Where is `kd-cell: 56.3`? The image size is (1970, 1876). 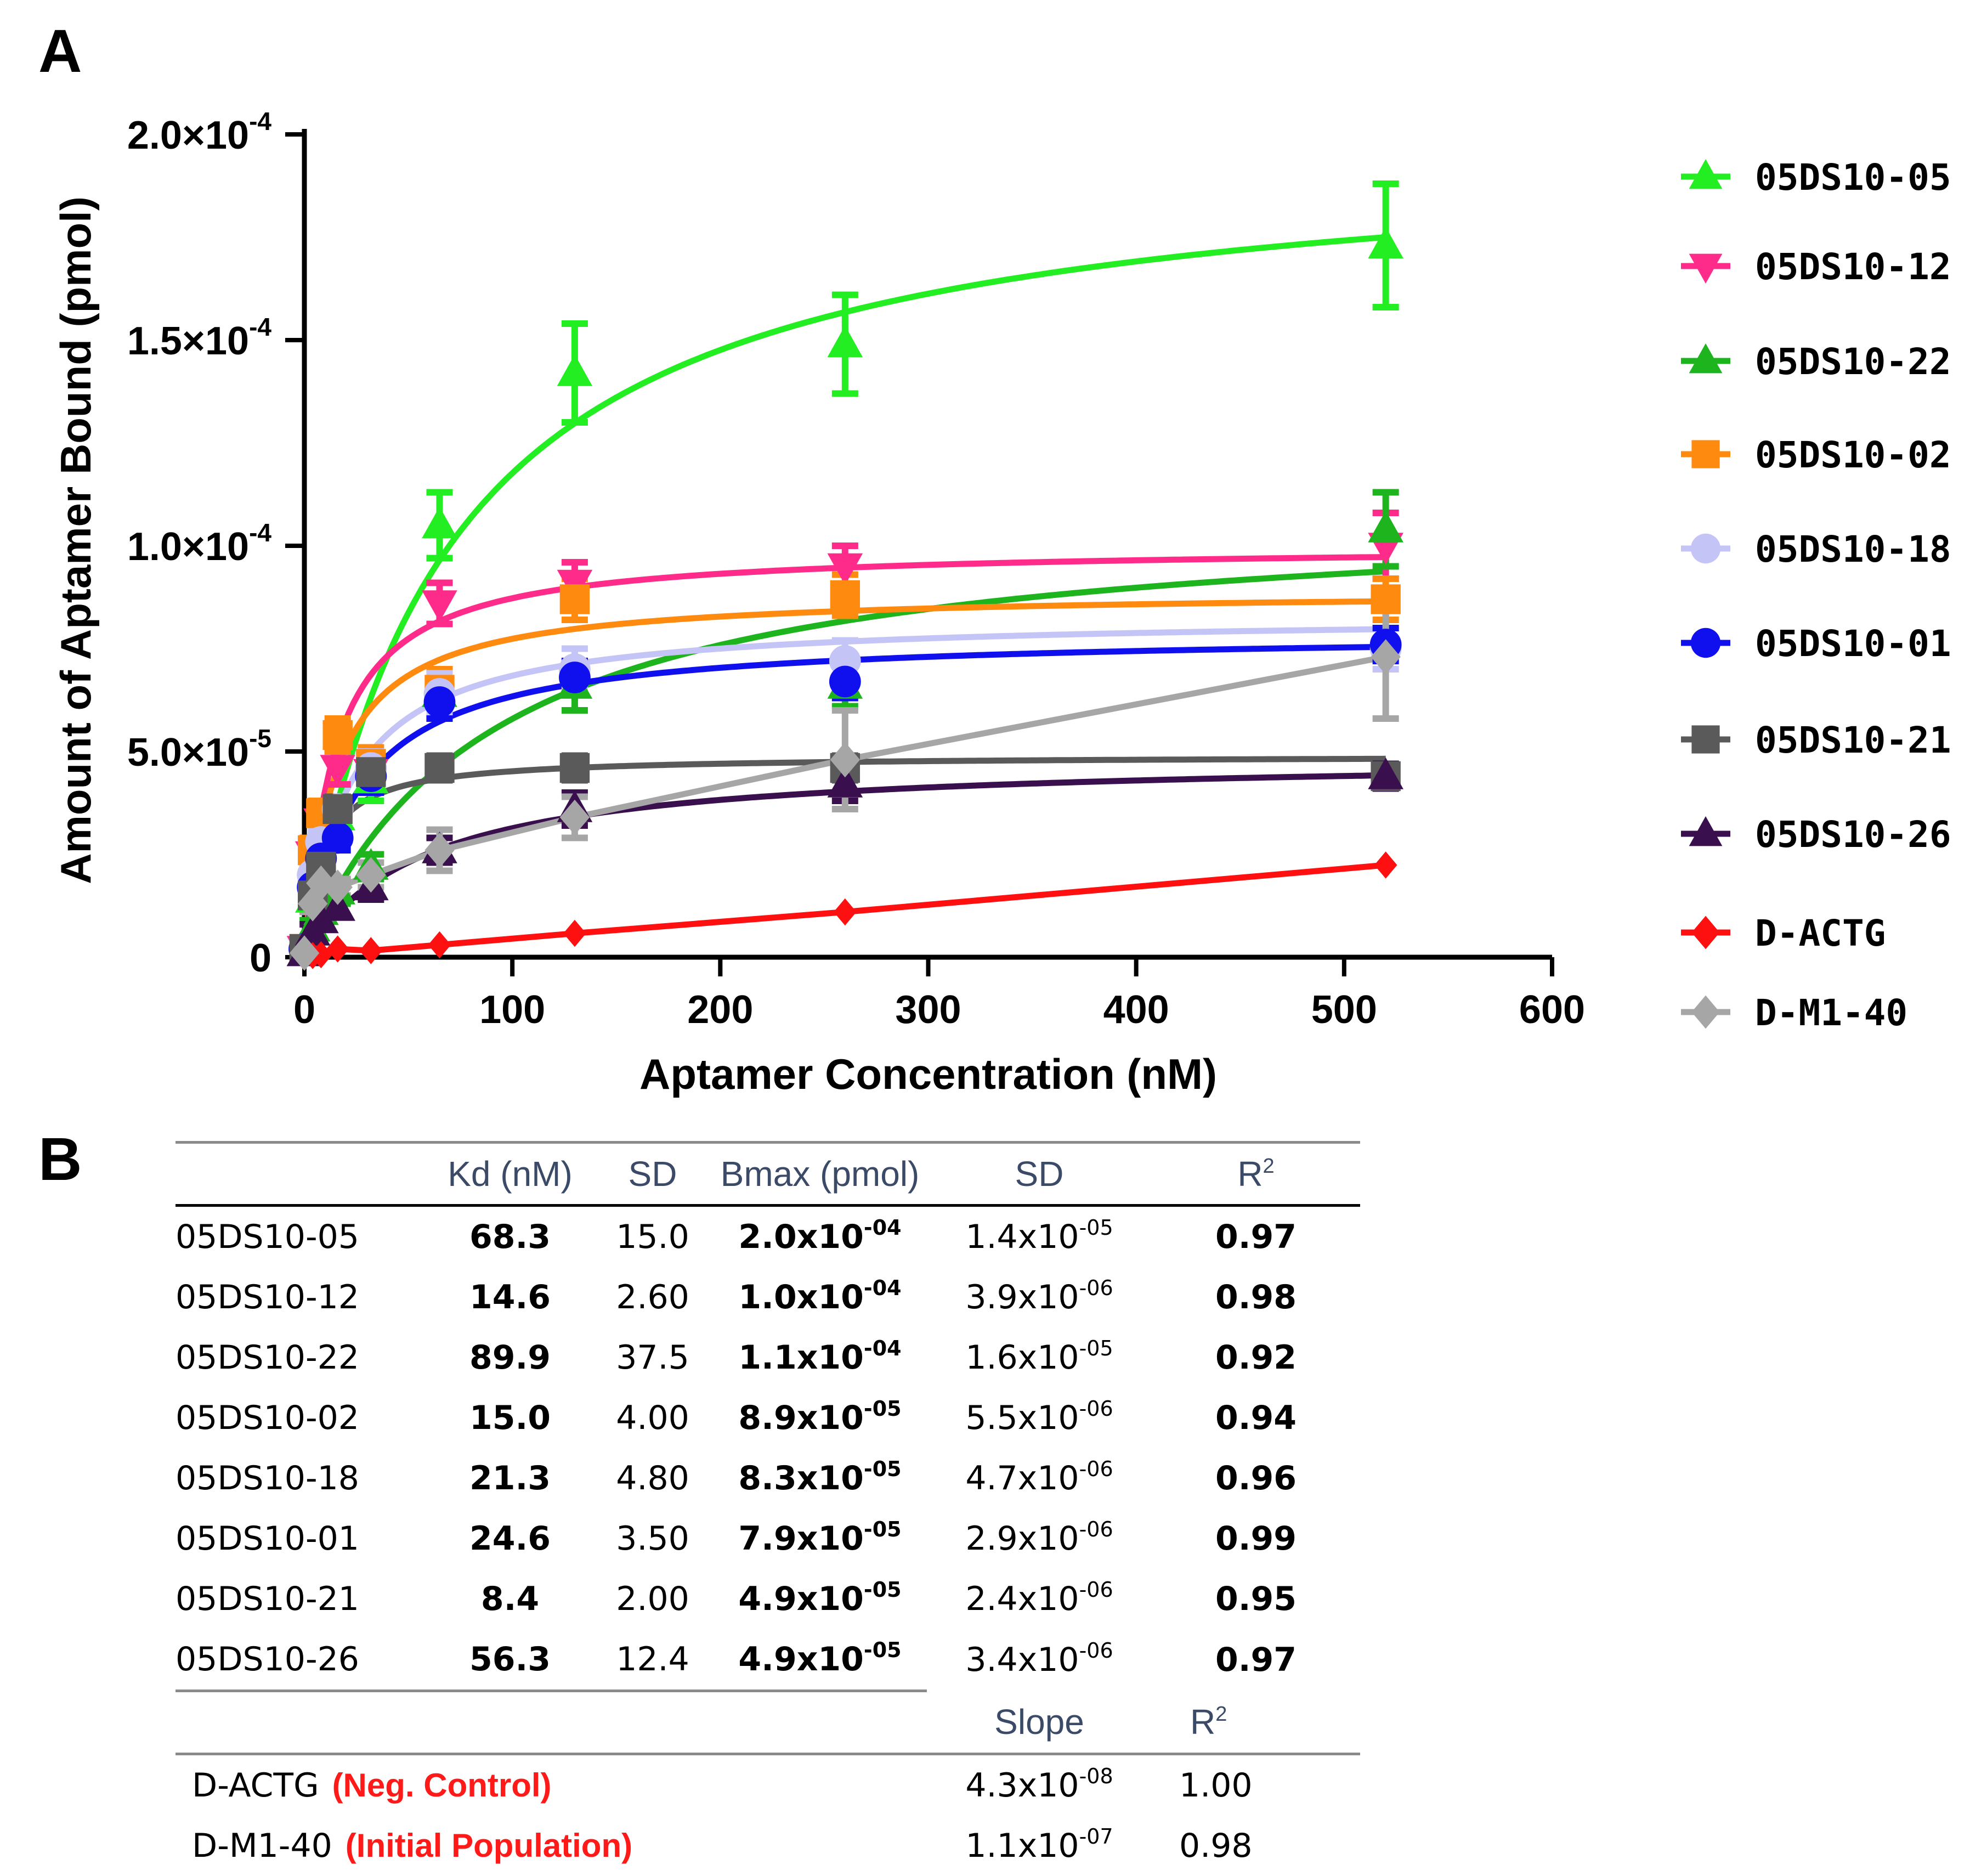
kd-cell: 56.3 is located at coordinates (510, 1659).